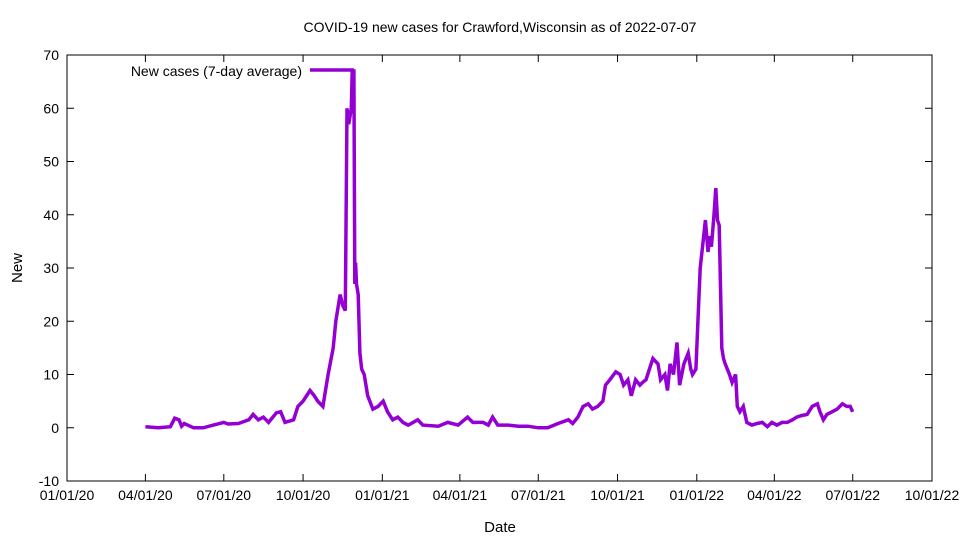  Describe the element at coordinates (303, 495) in the screenshot. I see `x-tick-label: 10/01/20` at that location.